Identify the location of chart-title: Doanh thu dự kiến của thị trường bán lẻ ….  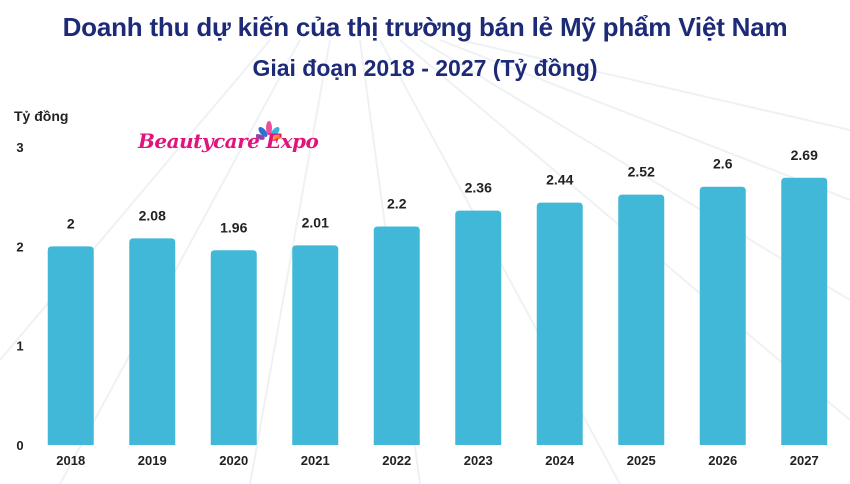
(425, 27).